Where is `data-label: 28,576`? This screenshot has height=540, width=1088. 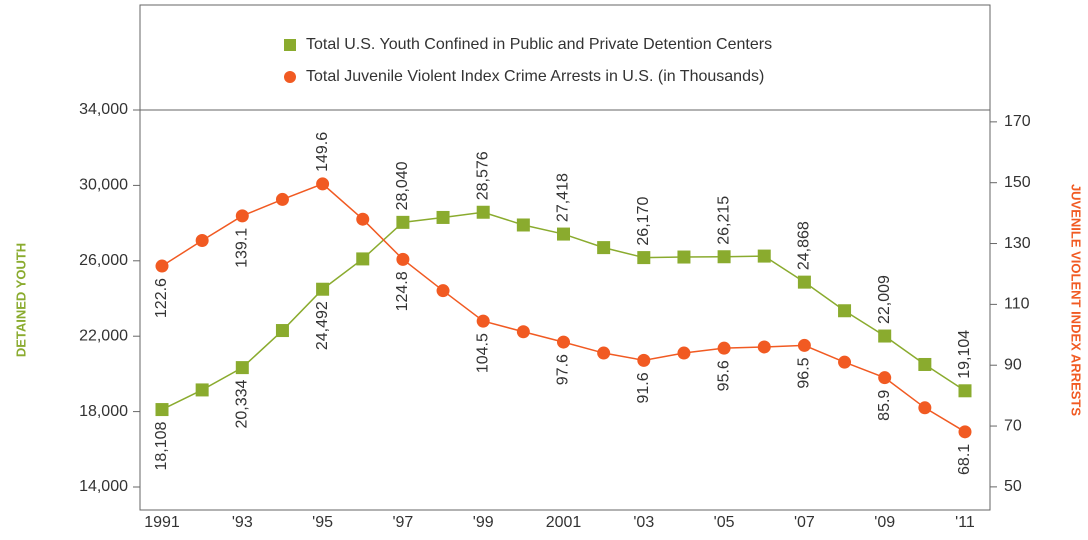 data-label: 28,576 is located at coordinates (482, 175).